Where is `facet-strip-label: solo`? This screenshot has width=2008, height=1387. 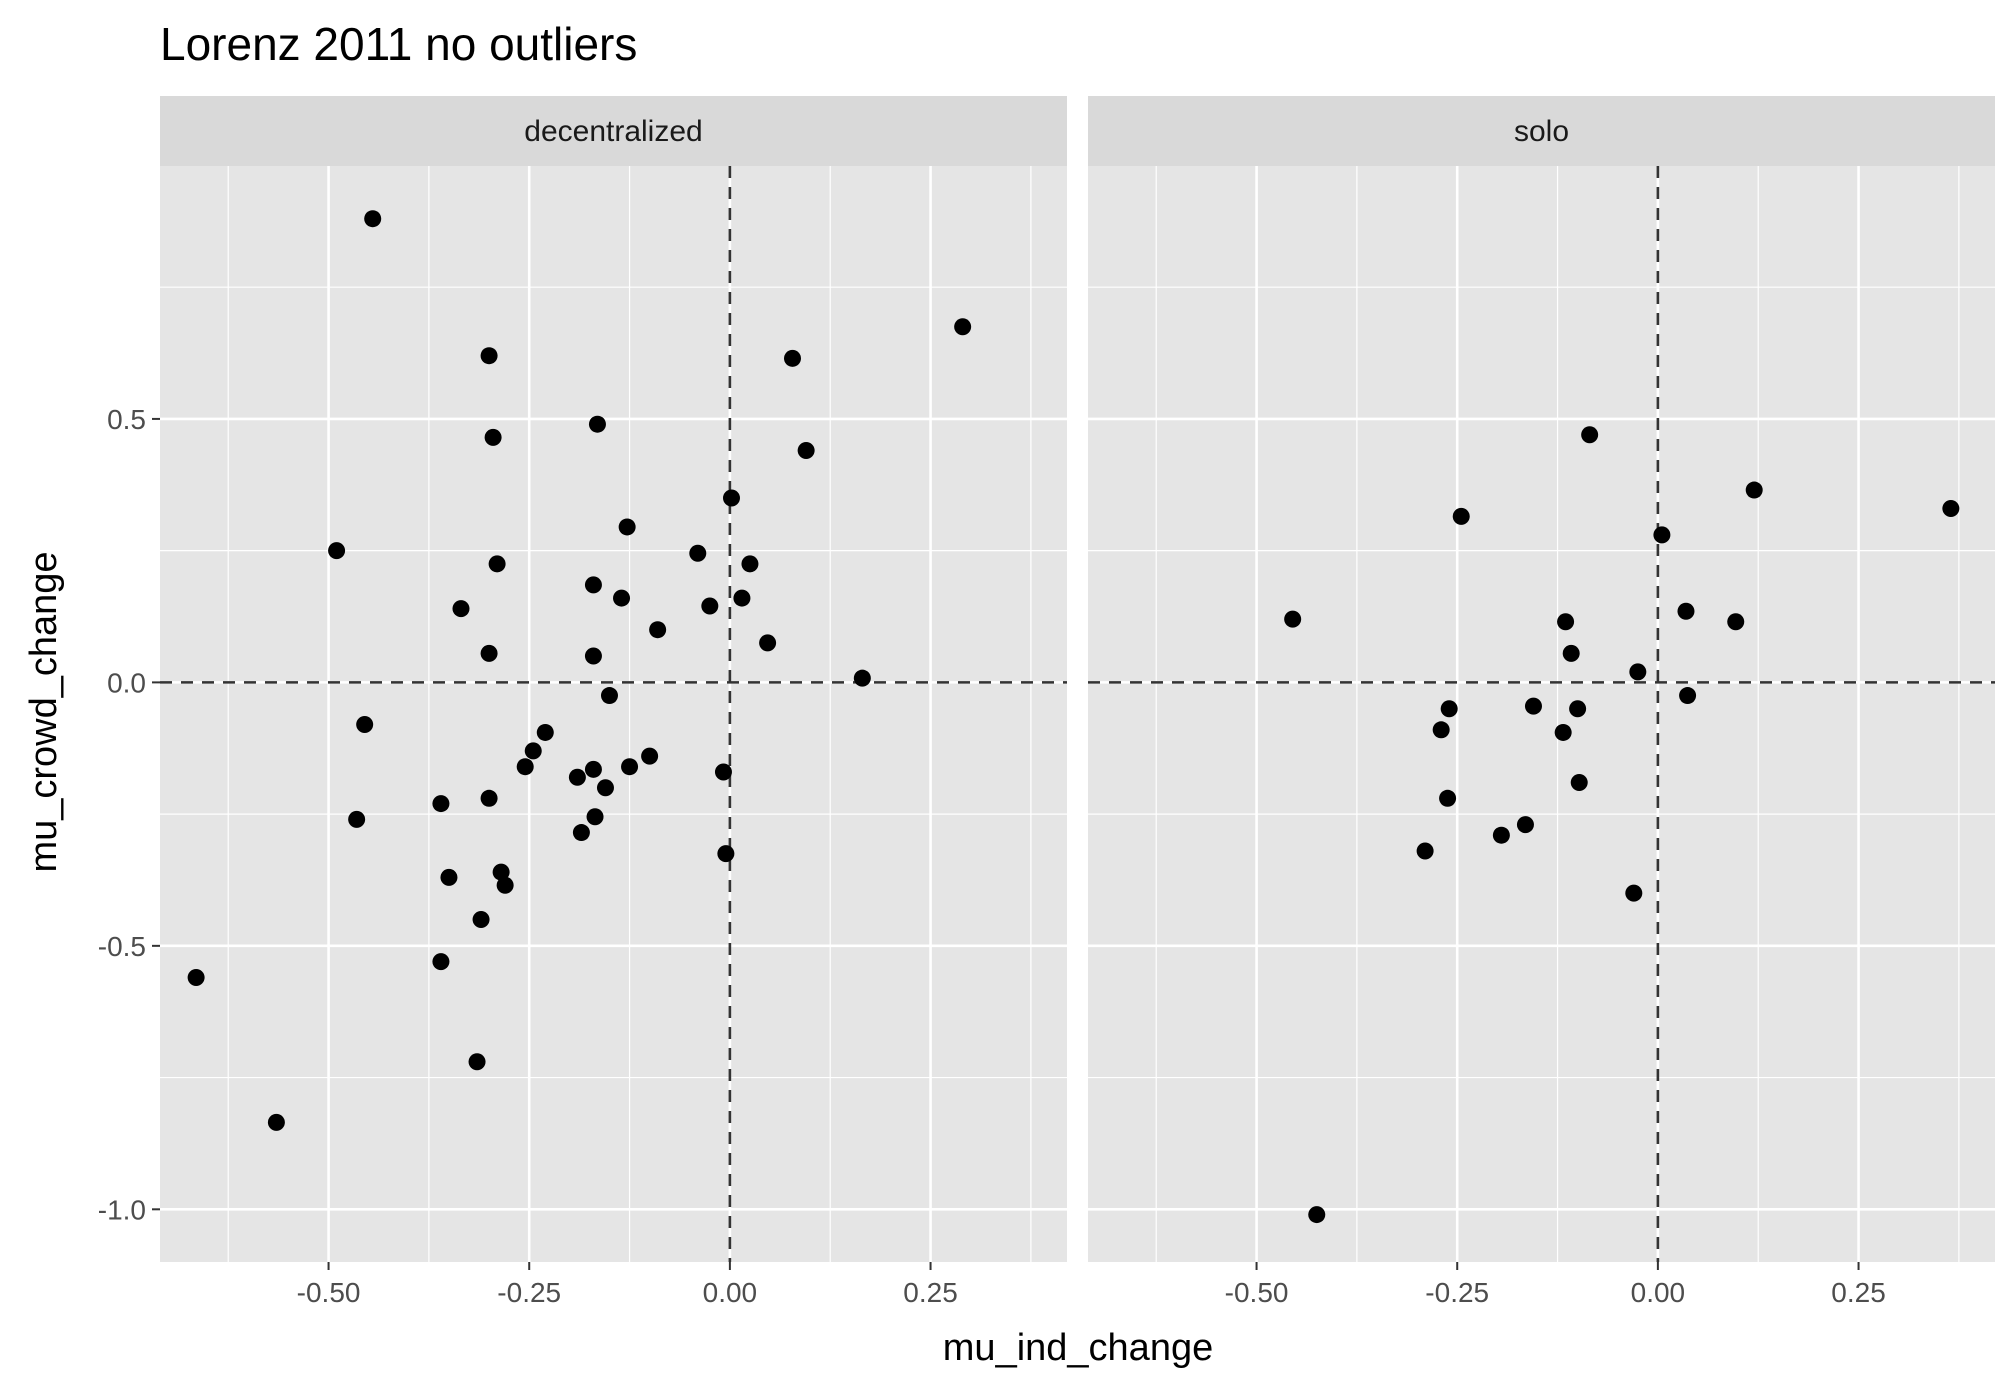 facet-strip-label: solo is located at coordinates (1541, 131).